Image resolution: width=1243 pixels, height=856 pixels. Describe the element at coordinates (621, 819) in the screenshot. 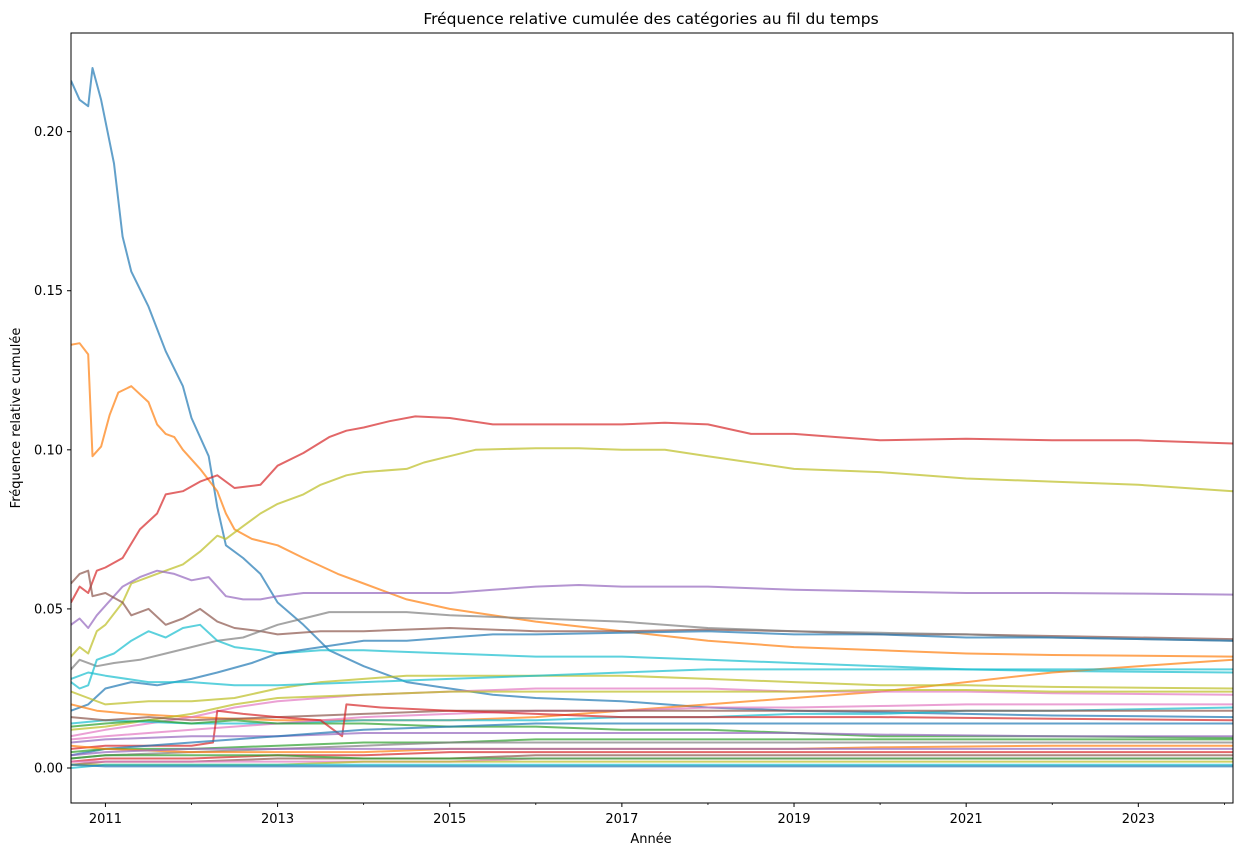

I see `x-tick-label: 2017` at that location.